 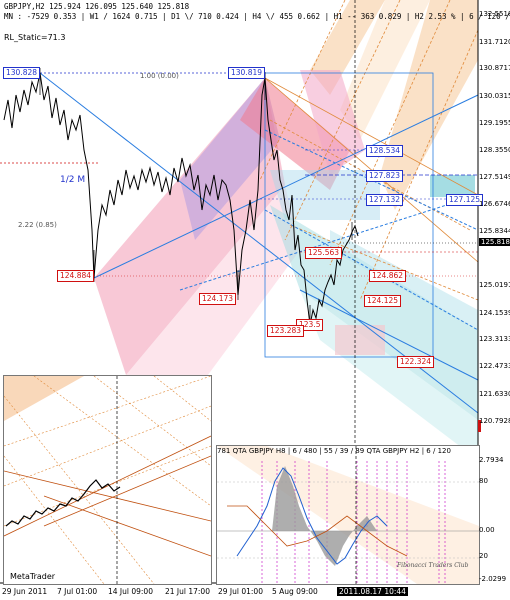 What do you see at coordinates (25, 591) in the screenshot?
I see `date-axis-label: 29 Jun 2011` at bounding box center [25, 591].